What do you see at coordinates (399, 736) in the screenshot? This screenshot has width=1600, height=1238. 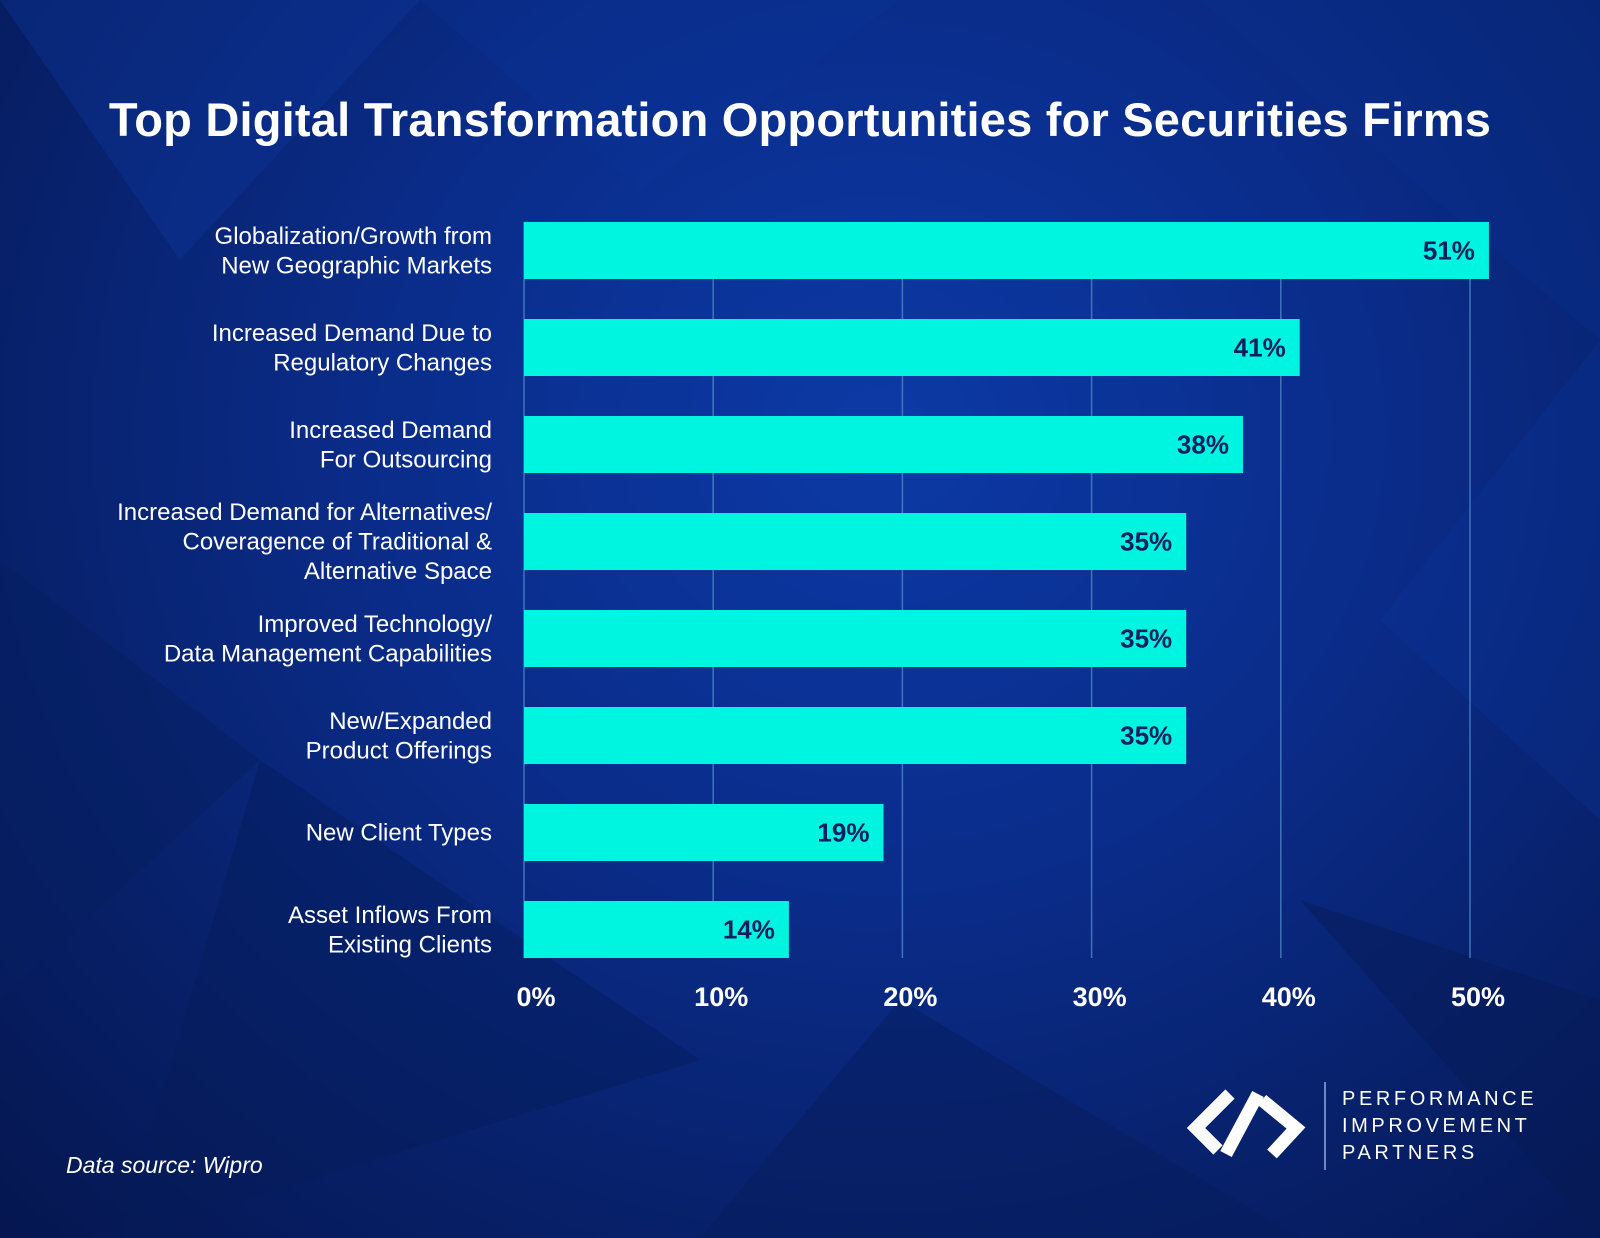 I see `category-label-5: New/Expanded Product Offerings` at bounding box center [399, 736].